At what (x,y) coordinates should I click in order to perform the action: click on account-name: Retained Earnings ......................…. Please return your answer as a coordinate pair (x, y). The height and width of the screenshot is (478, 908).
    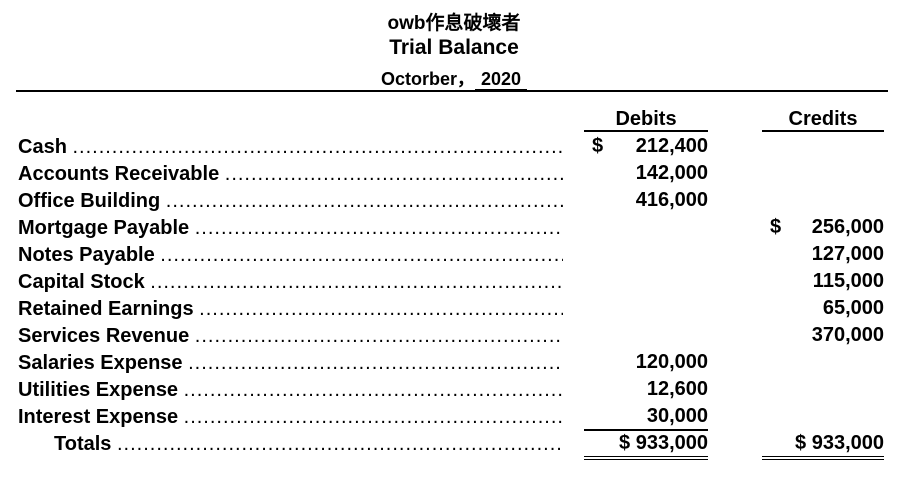
    Looking at the image, I should click on (290, 309).